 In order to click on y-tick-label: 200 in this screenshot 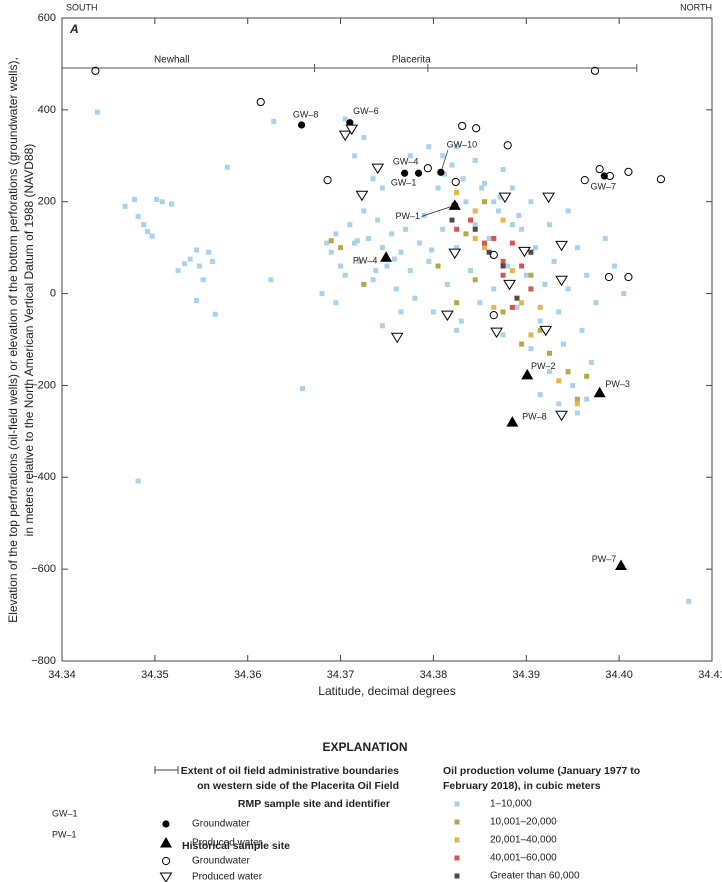, I will do `click(47, 202)`.